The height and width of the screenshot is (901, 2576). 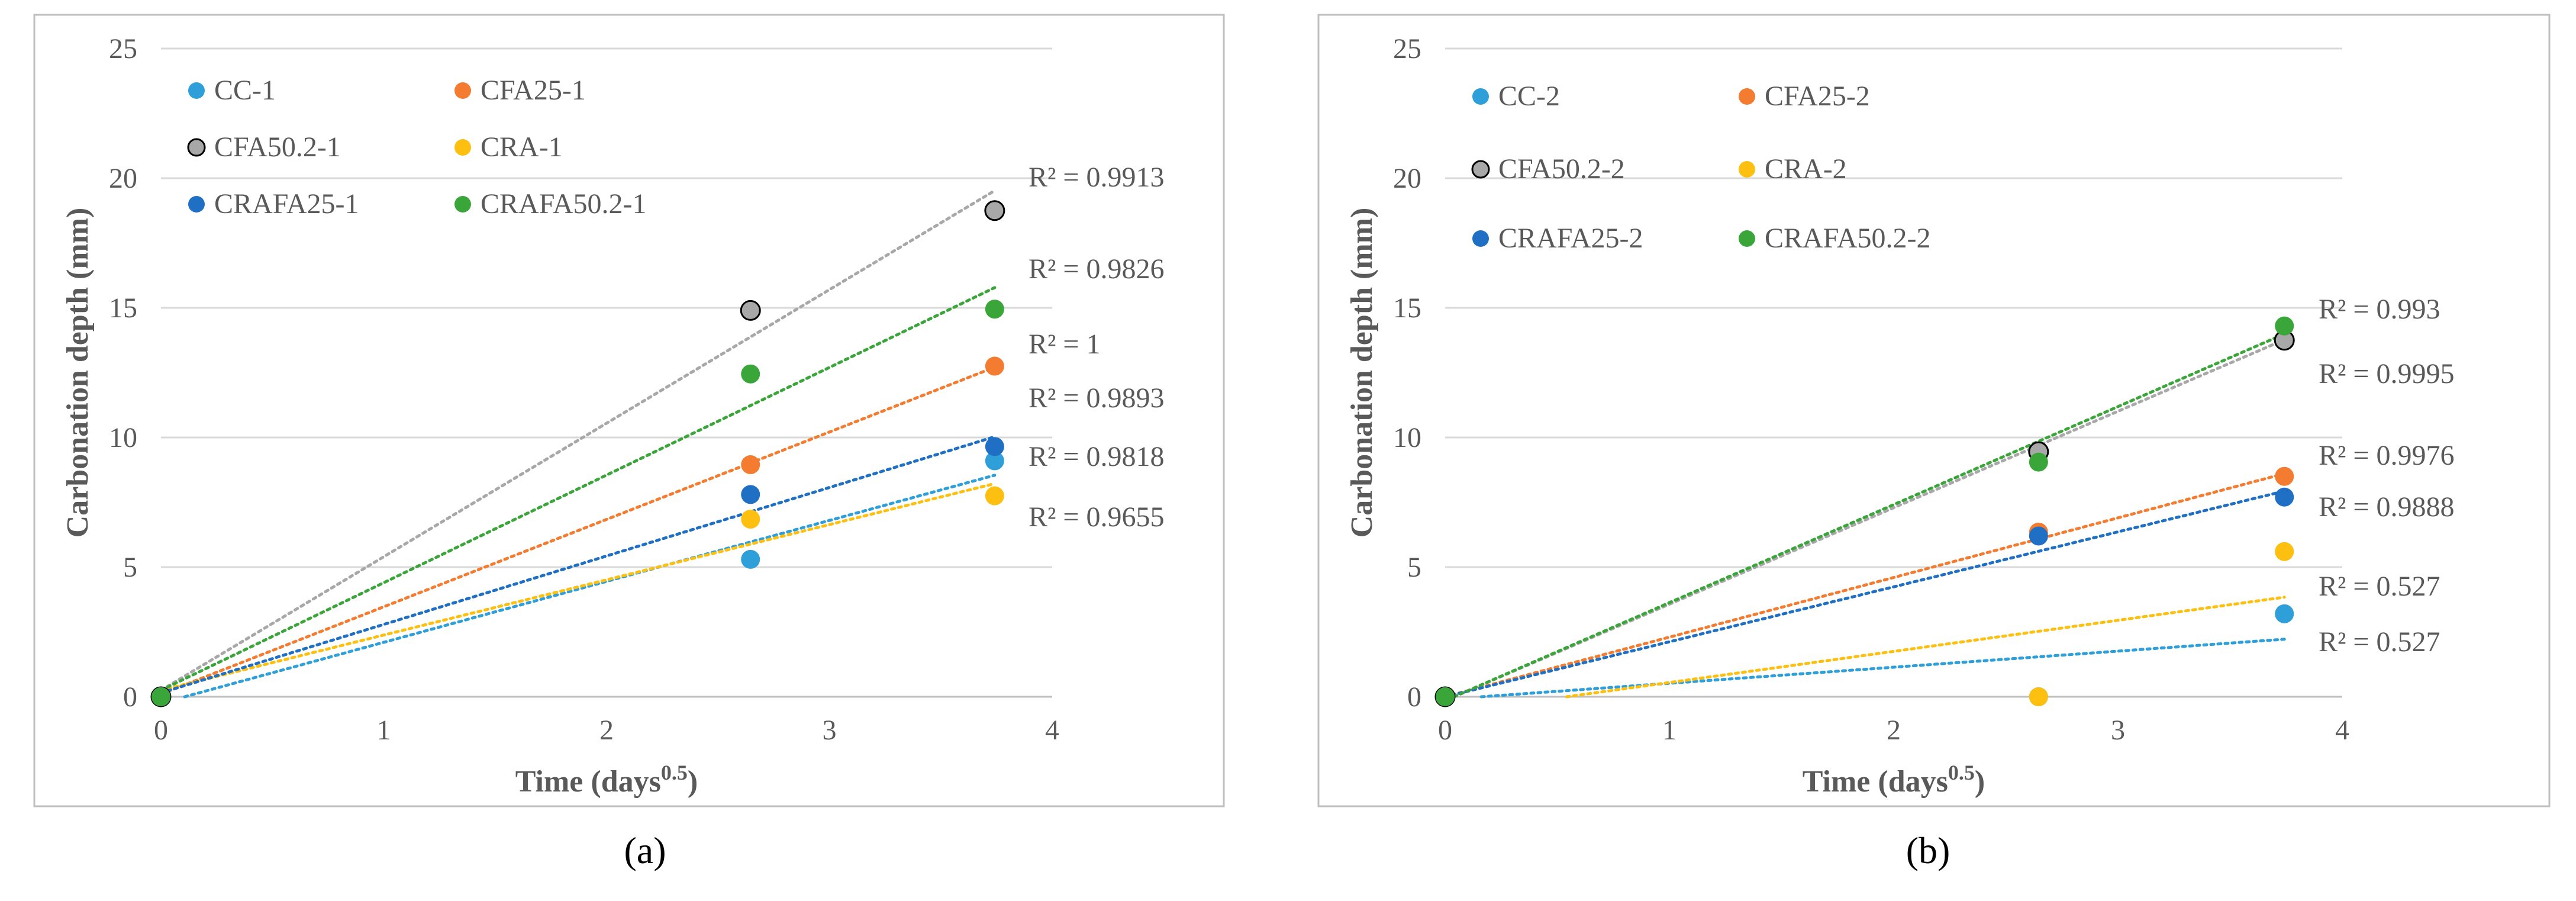 What do you see at coordinates (1529, 96) in the screenshot?
I see `legend-label: CC-2` at bounding box center [1529, 96].